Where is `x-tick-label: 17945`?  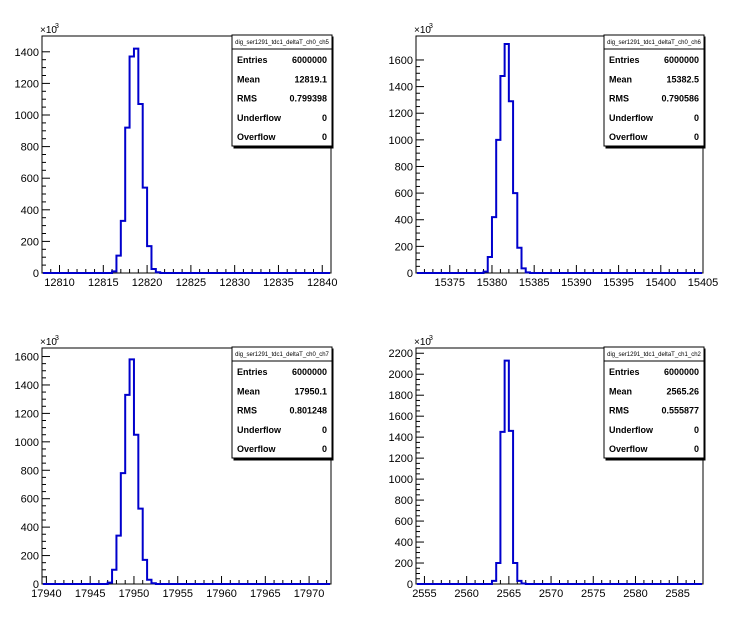
x-tick-label: 17945 is located at coordinates (90, 594).